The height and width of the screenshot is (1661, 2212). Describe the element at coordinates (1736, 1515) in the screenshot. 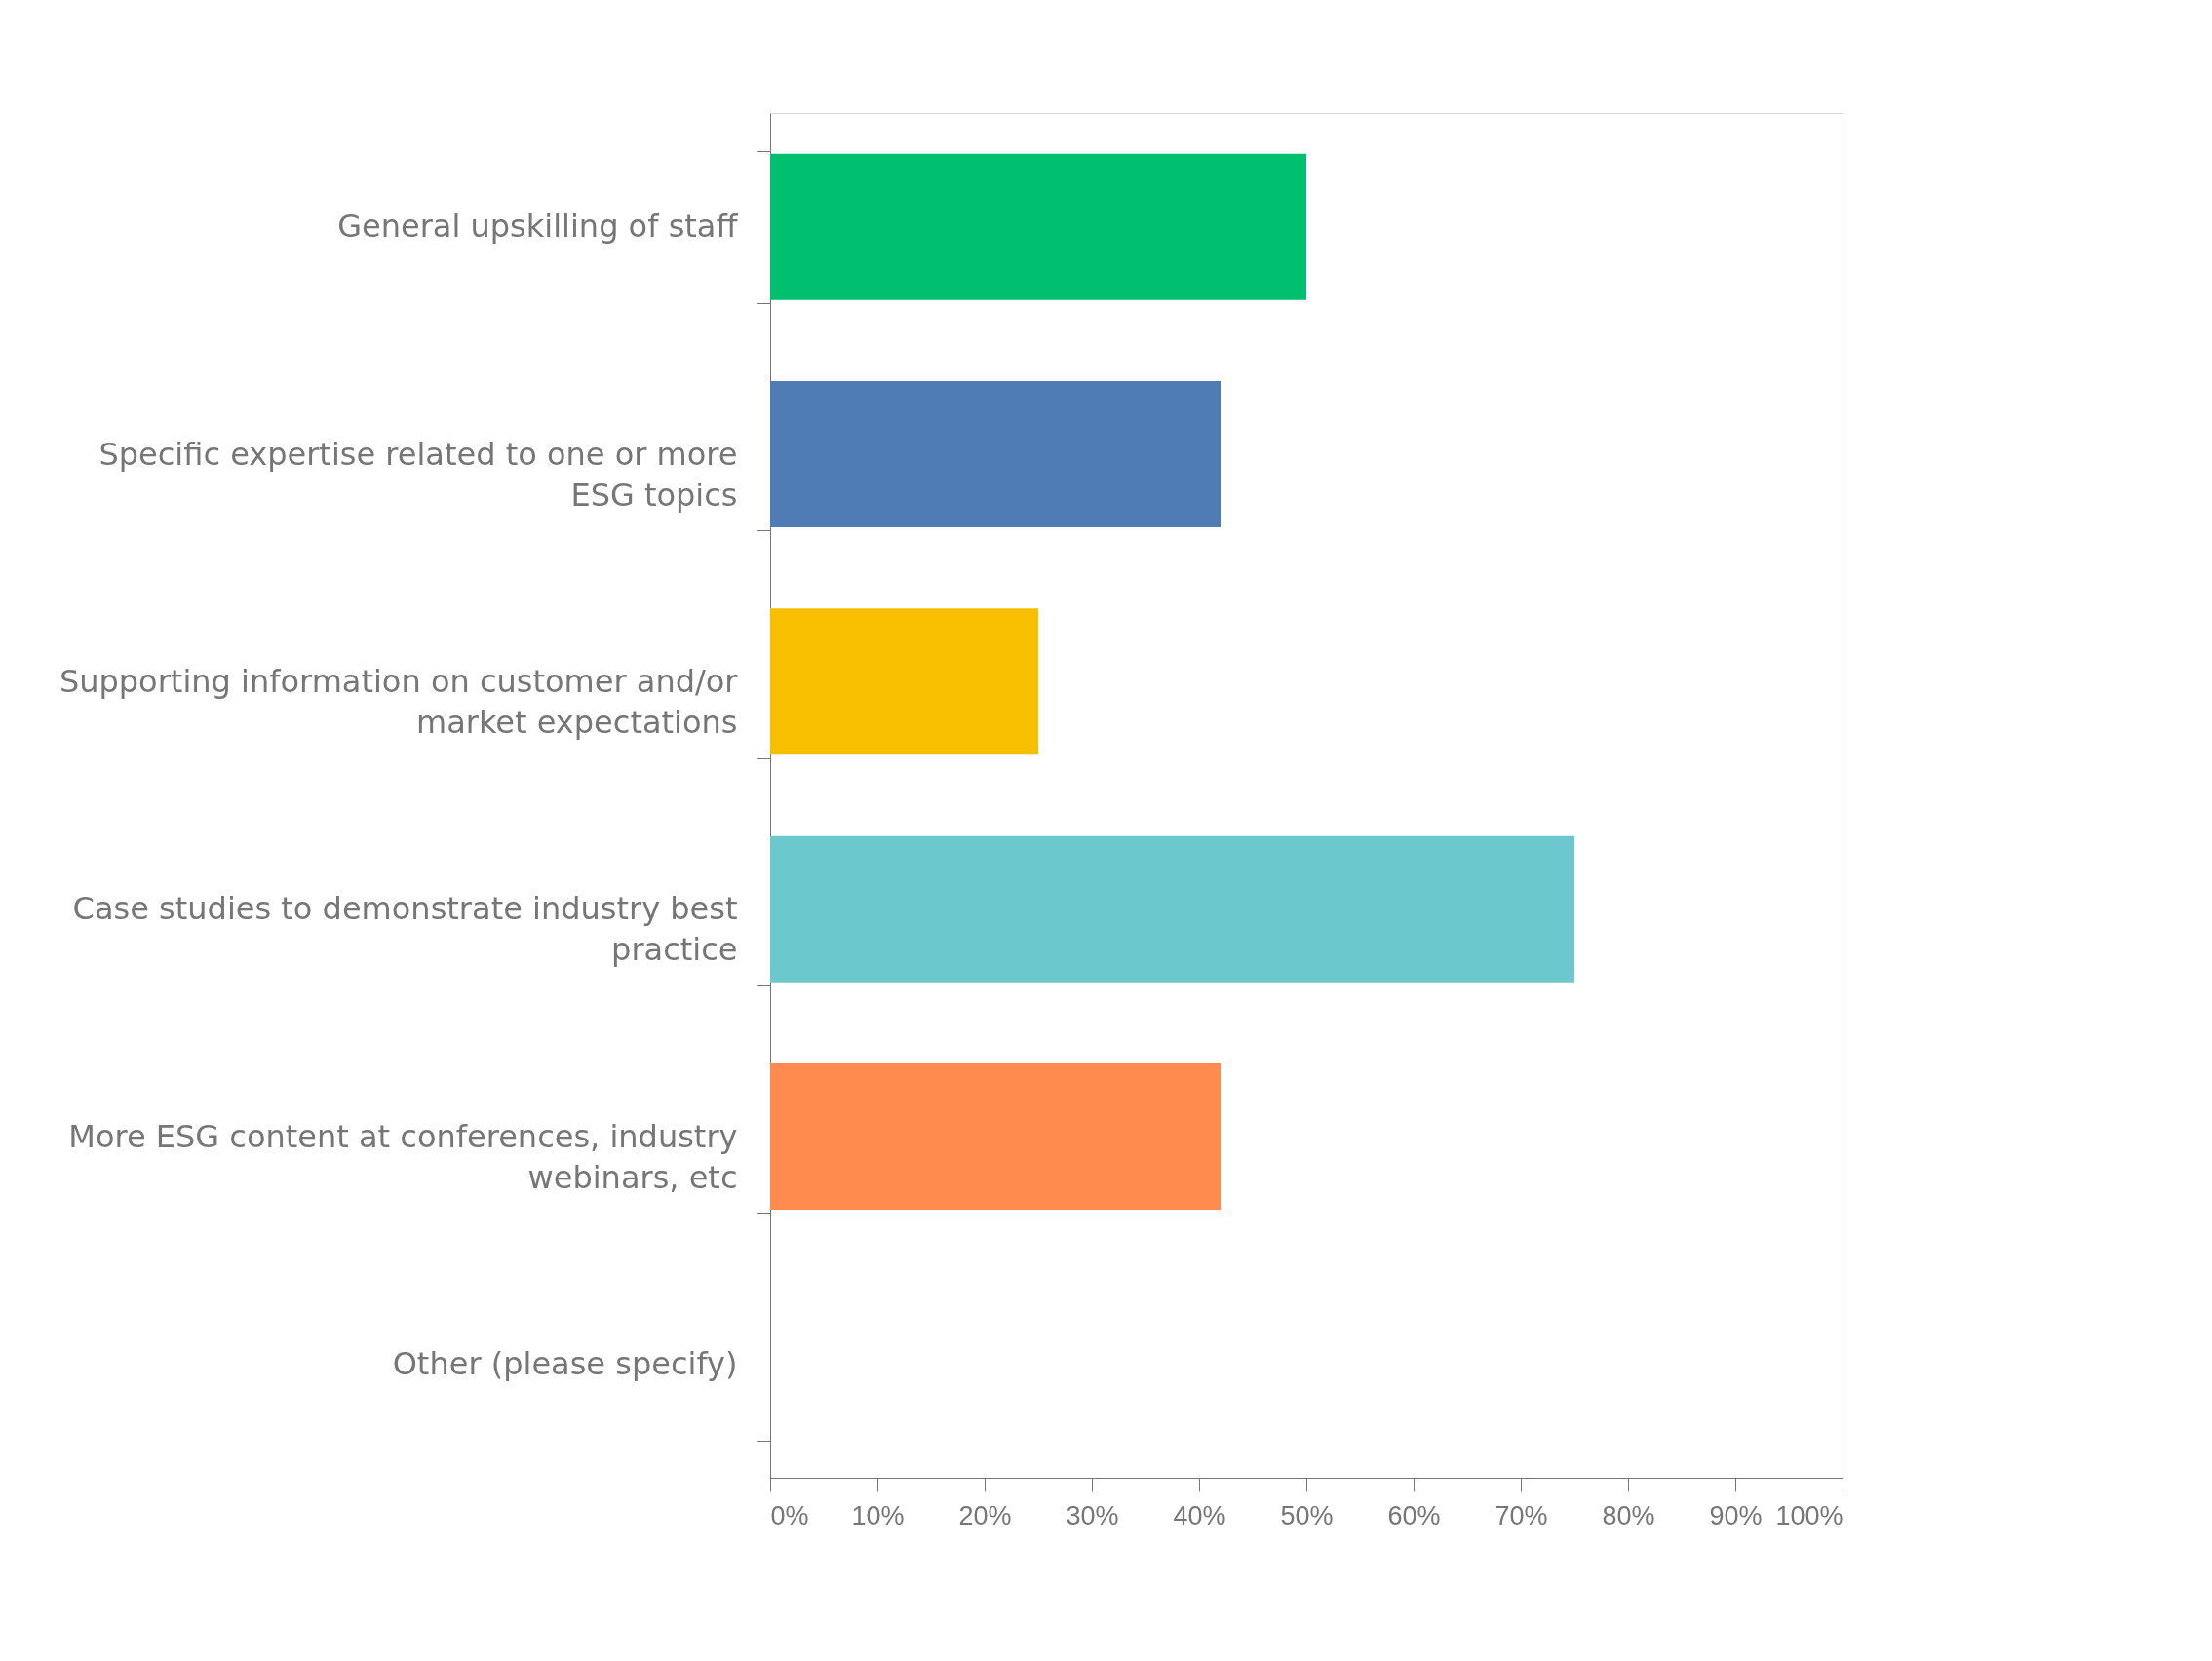

I see `x-tick-label: 90%` at that location.